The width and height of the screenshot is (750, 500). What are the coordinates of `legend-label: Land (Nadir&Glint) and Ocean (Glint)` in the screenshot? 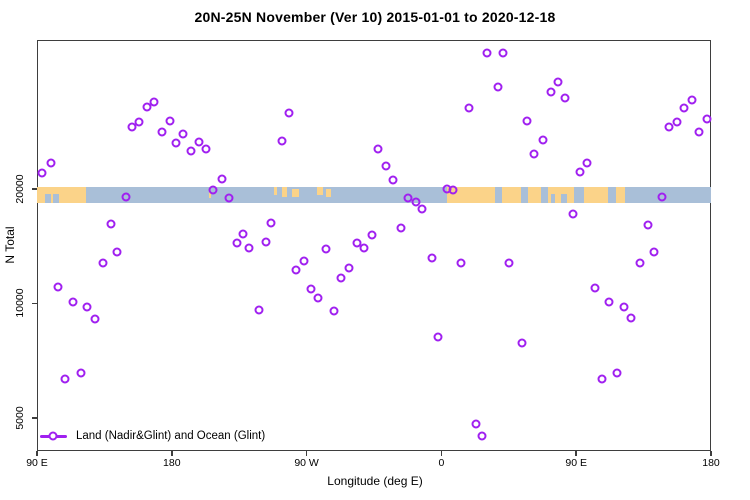 It's located at (171, 436).